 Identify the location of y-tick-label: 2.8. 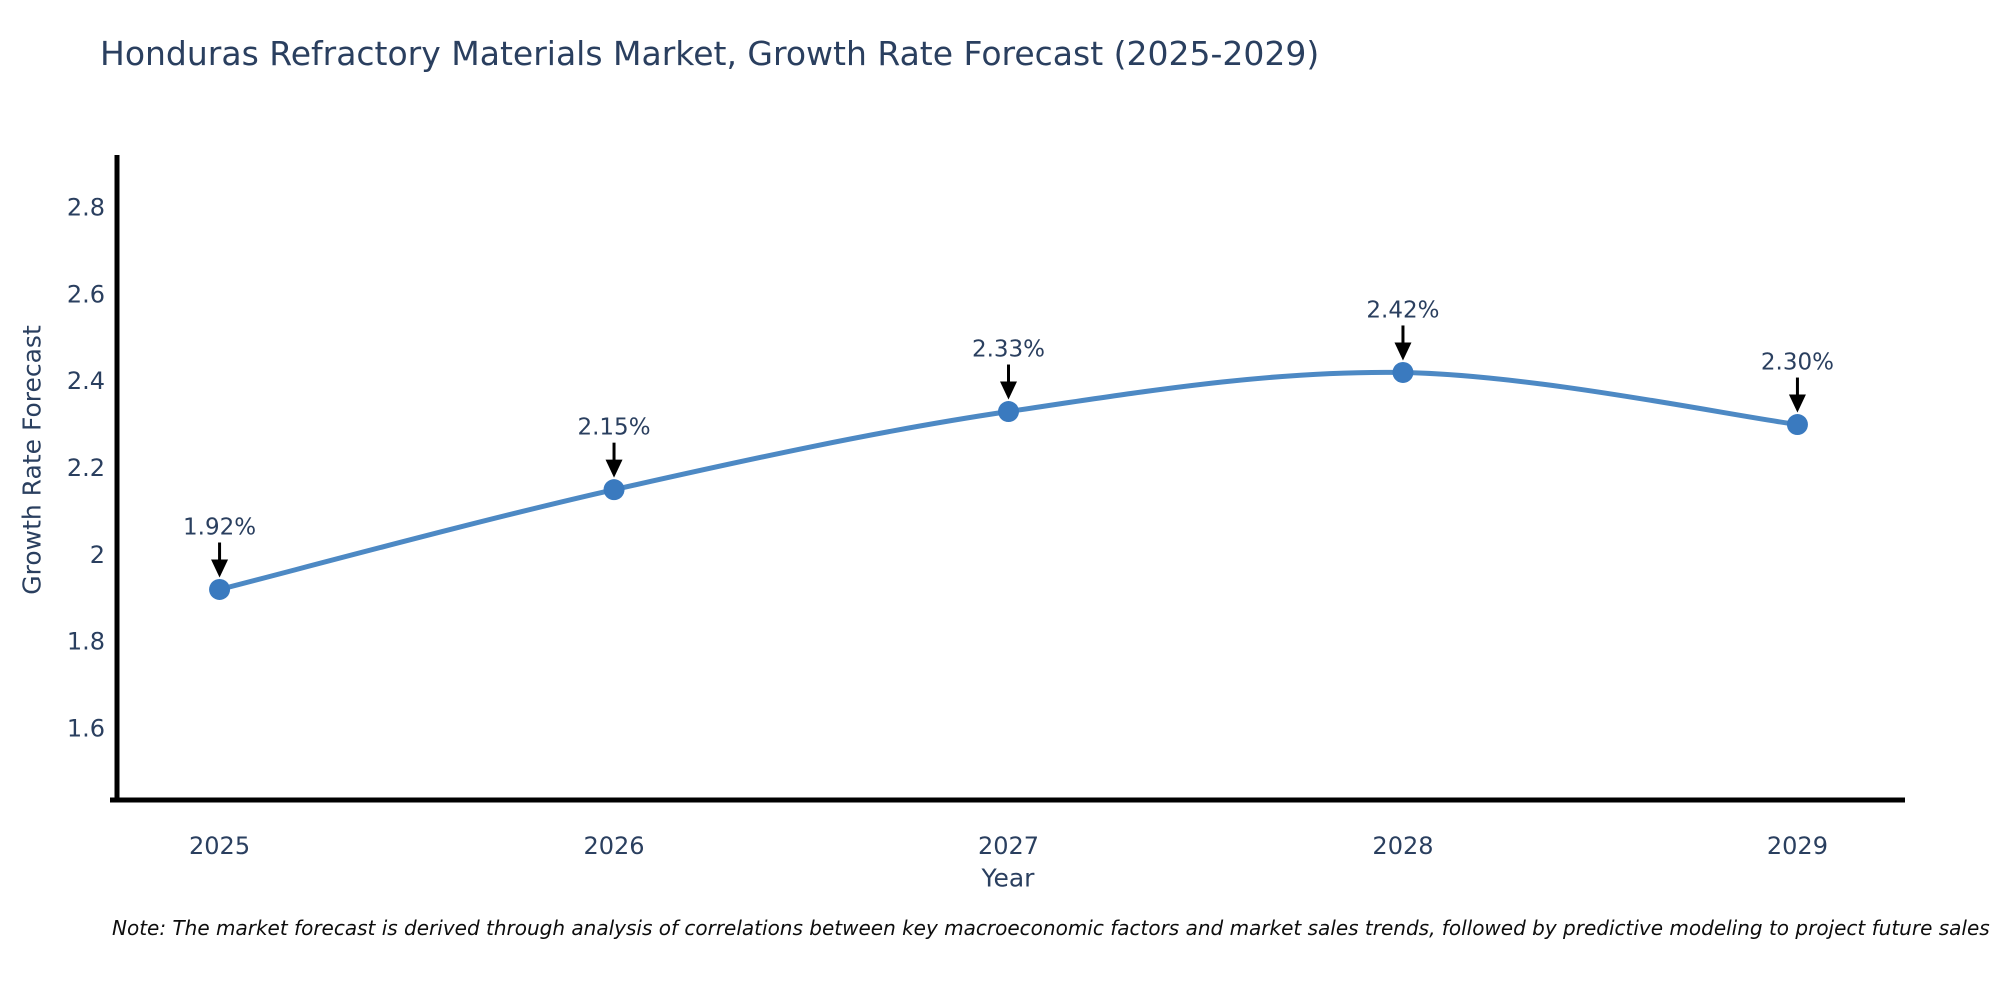
(86, 208).